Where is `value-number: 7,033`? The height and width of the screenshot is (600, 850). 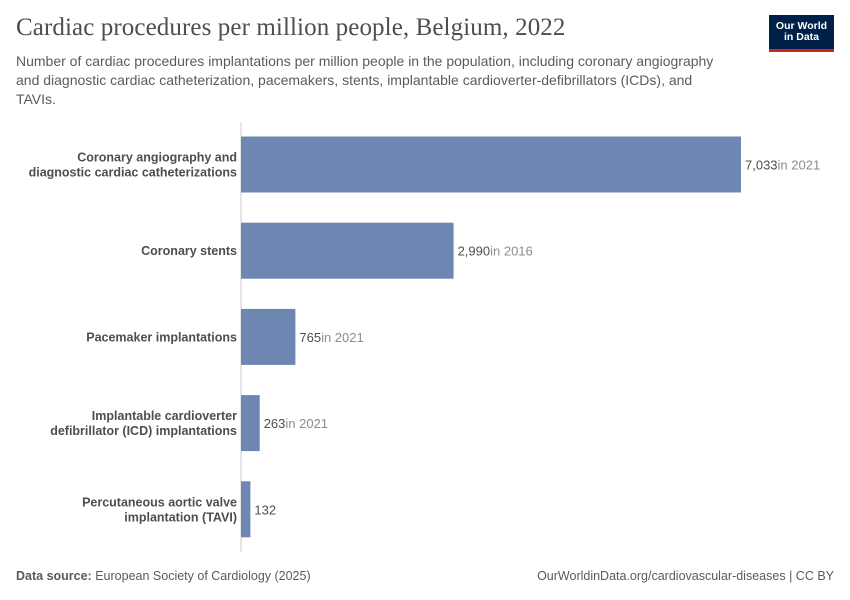 value-number: 7,033 is located at coordinates (761, 165).